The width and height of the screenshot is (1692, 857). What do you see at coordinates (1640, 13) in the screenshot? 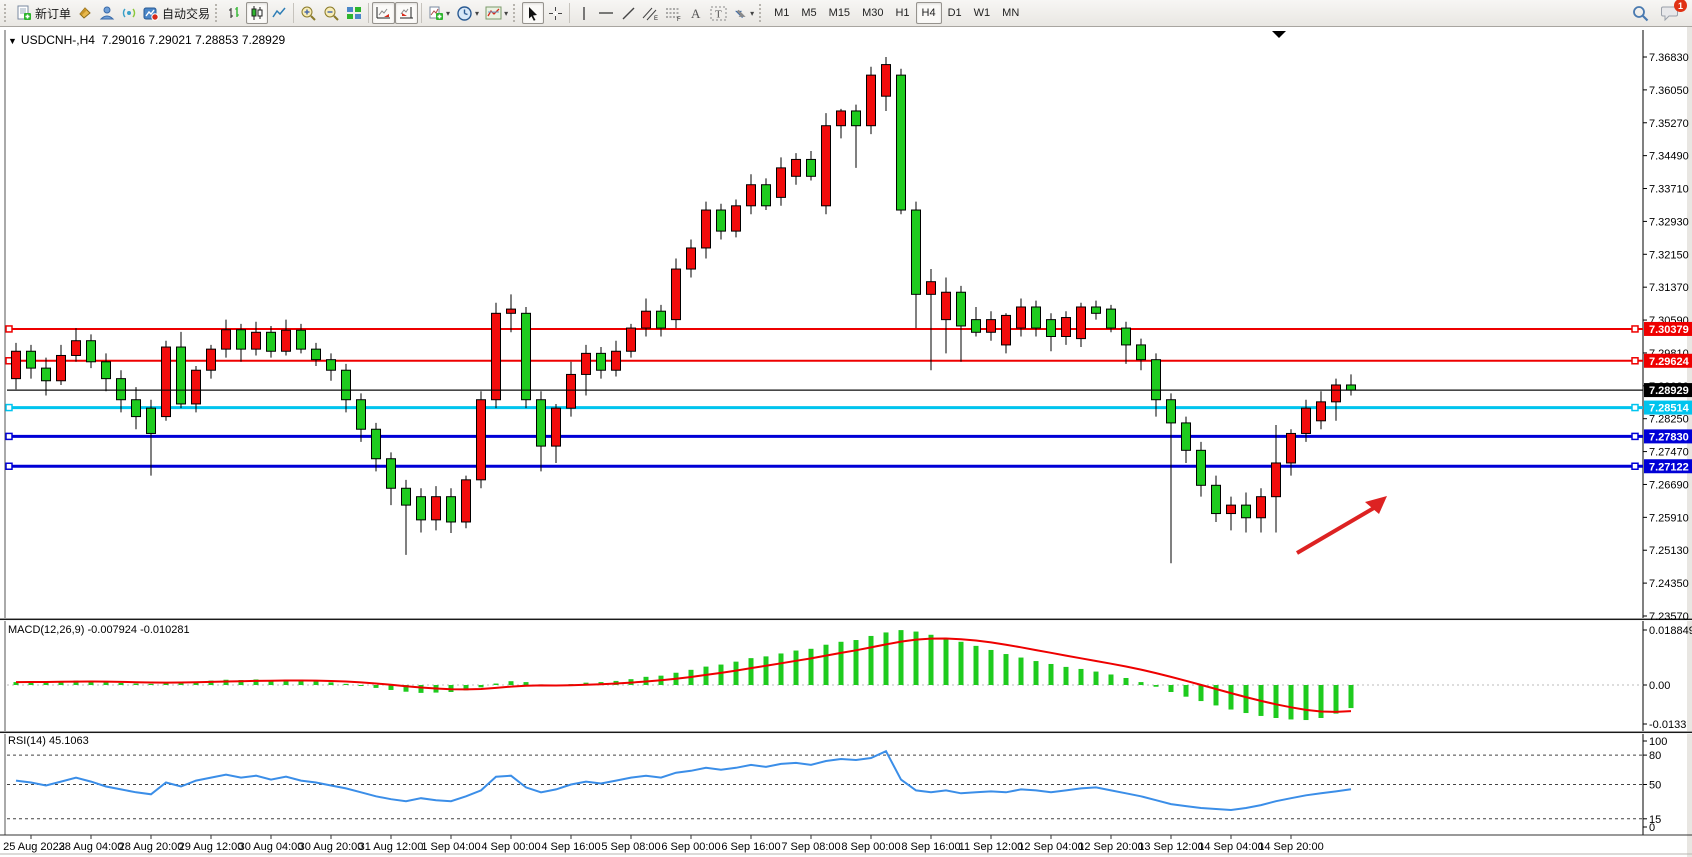
I see `search-button` at bounding box center [1640, 13].